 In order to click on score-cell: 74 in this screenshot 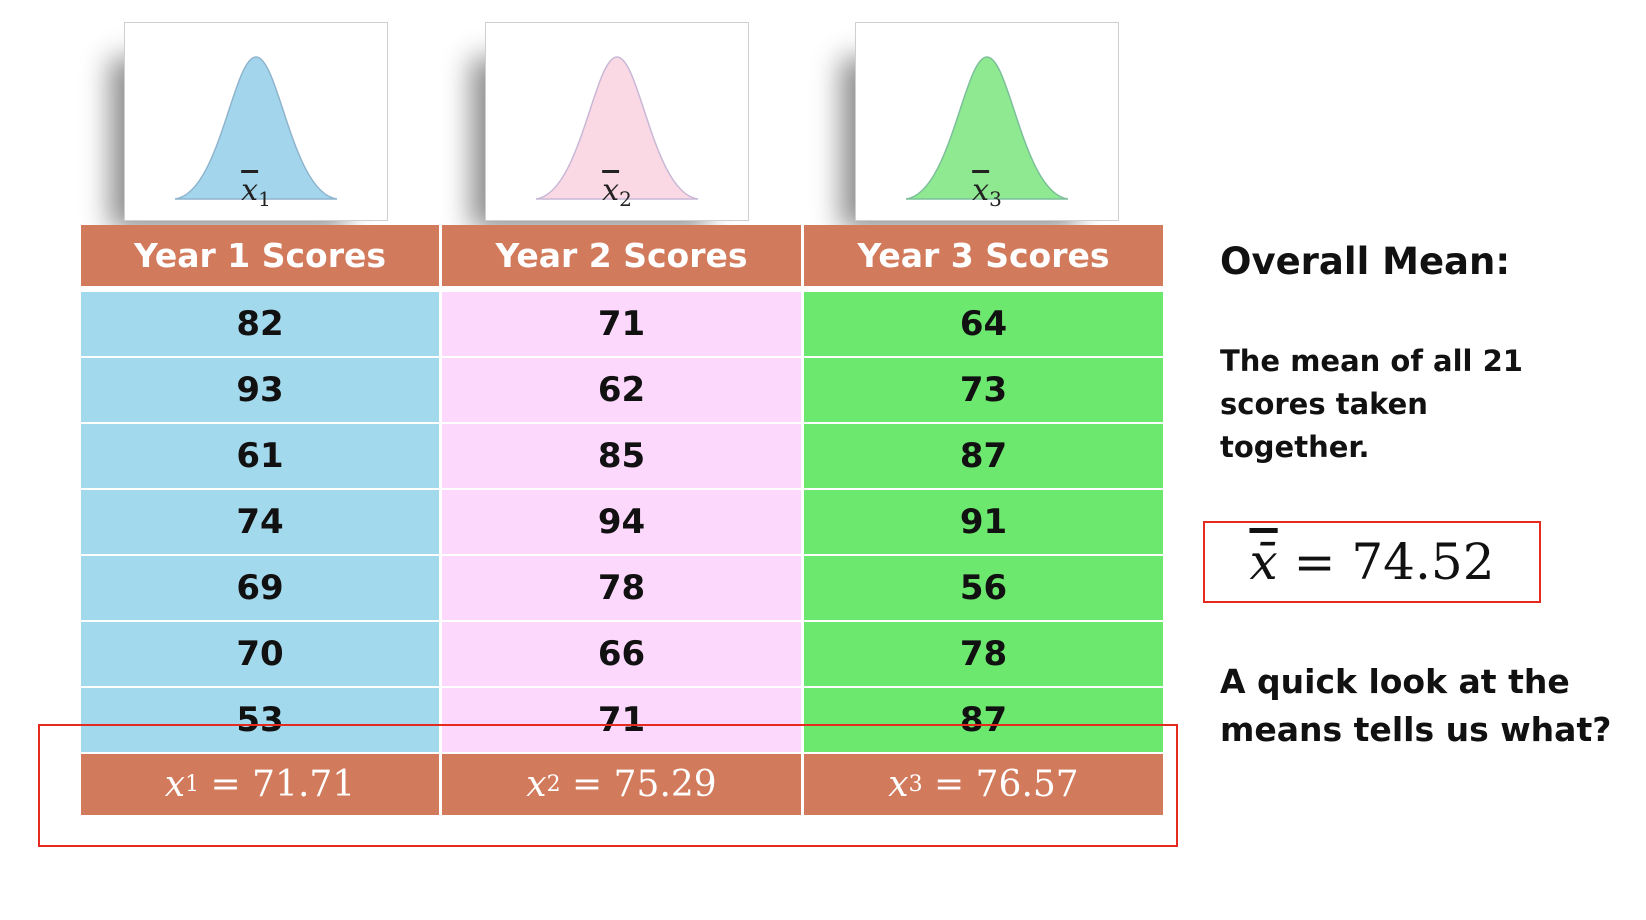, I will do `click(260, 522)`.